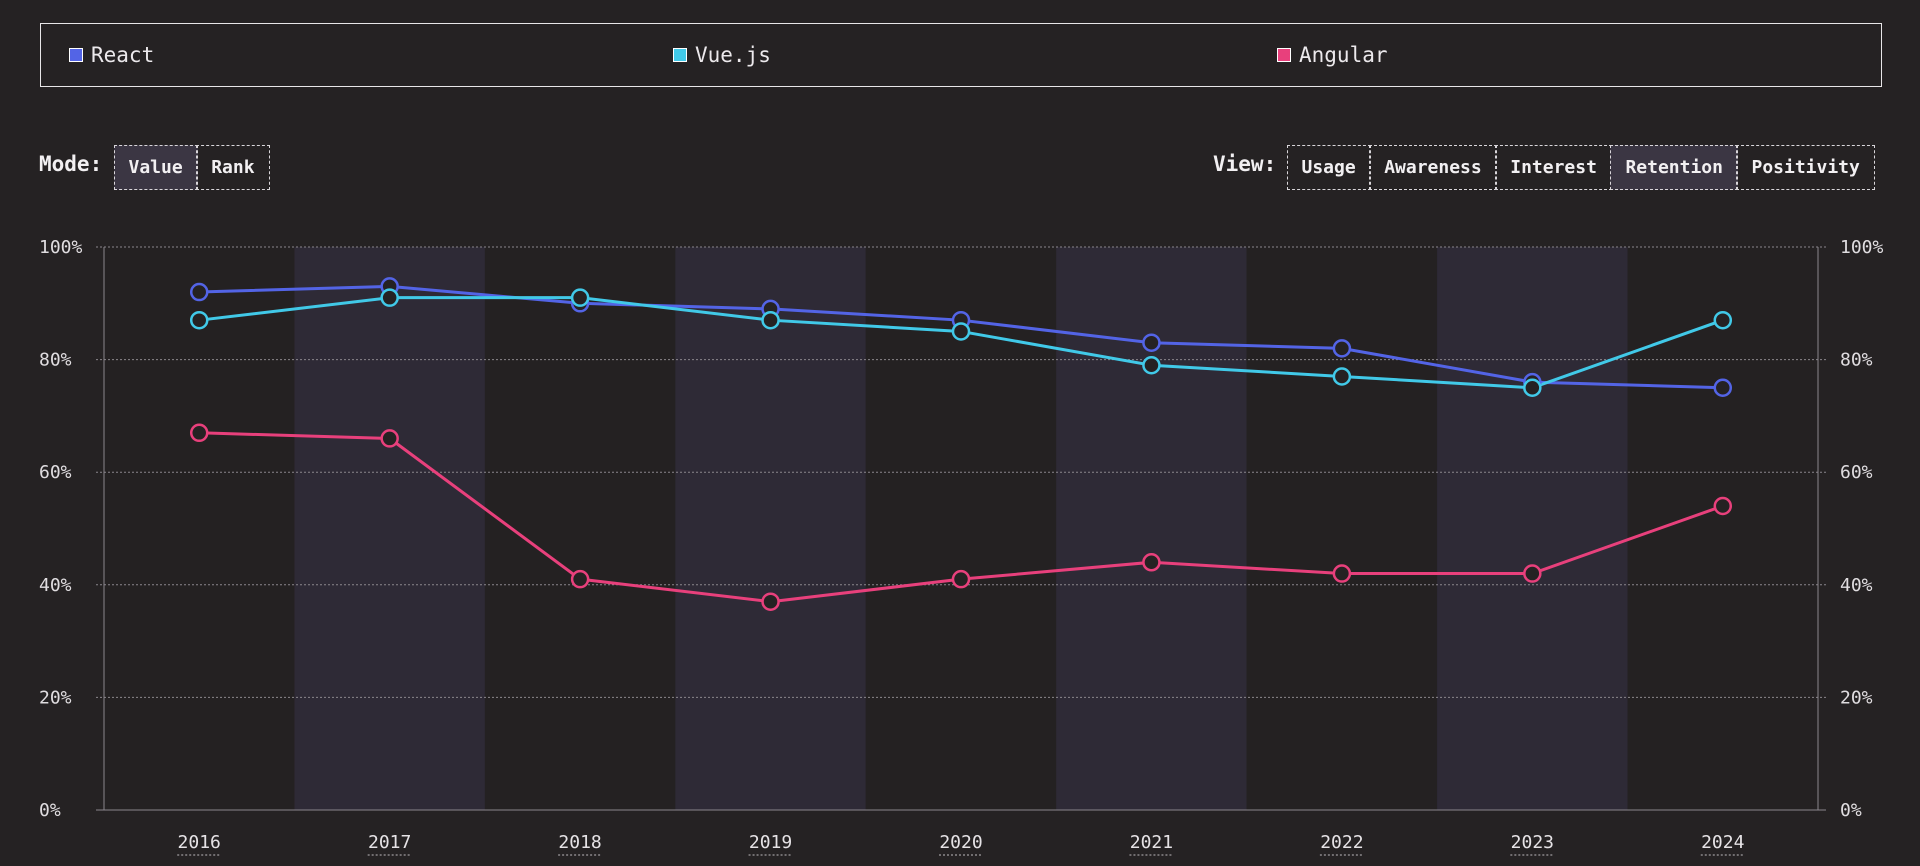  Describe the element at coordinates (50, 810) in the screenshot. I see `y-tick-label-left: 0%` at that location.